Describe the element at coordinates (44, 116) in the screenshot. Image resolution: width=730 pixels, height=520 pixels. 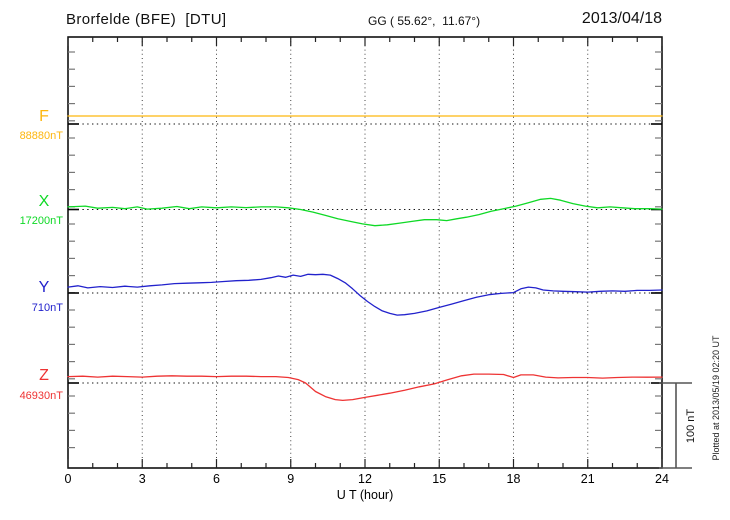
I see `series-letter-F: F` at that location.